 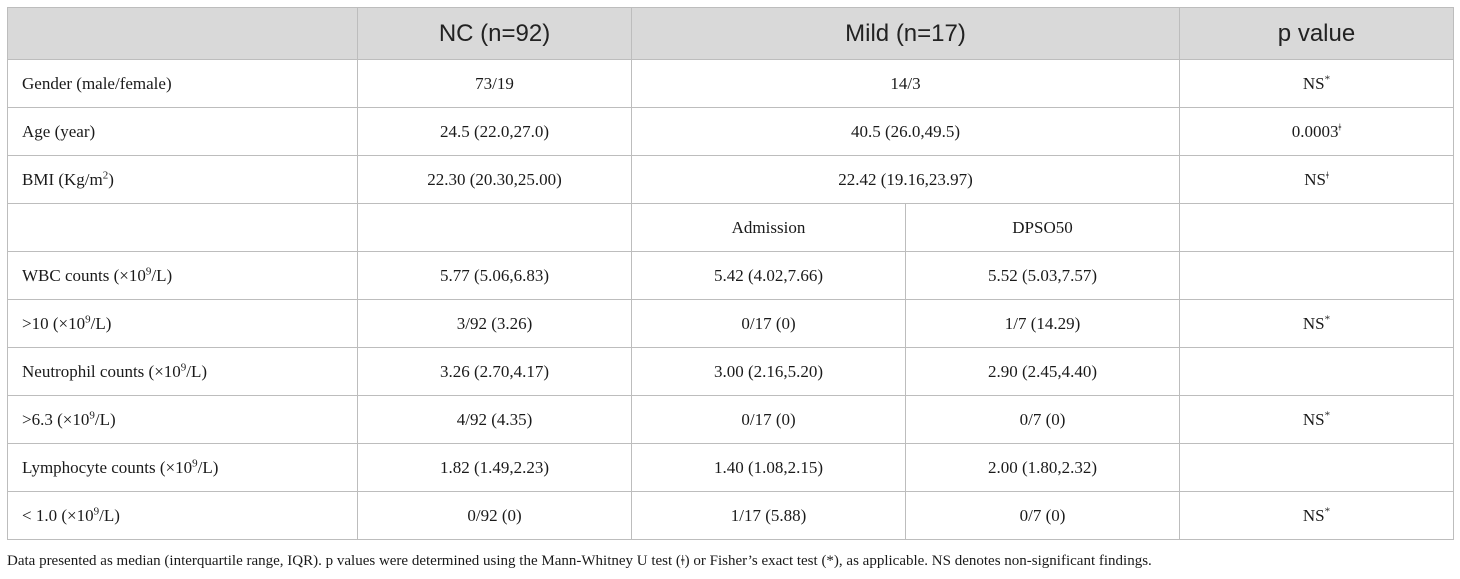 I want to click on nc-value: 22.30 (20.30,25.00), so click(x=494, y=179).